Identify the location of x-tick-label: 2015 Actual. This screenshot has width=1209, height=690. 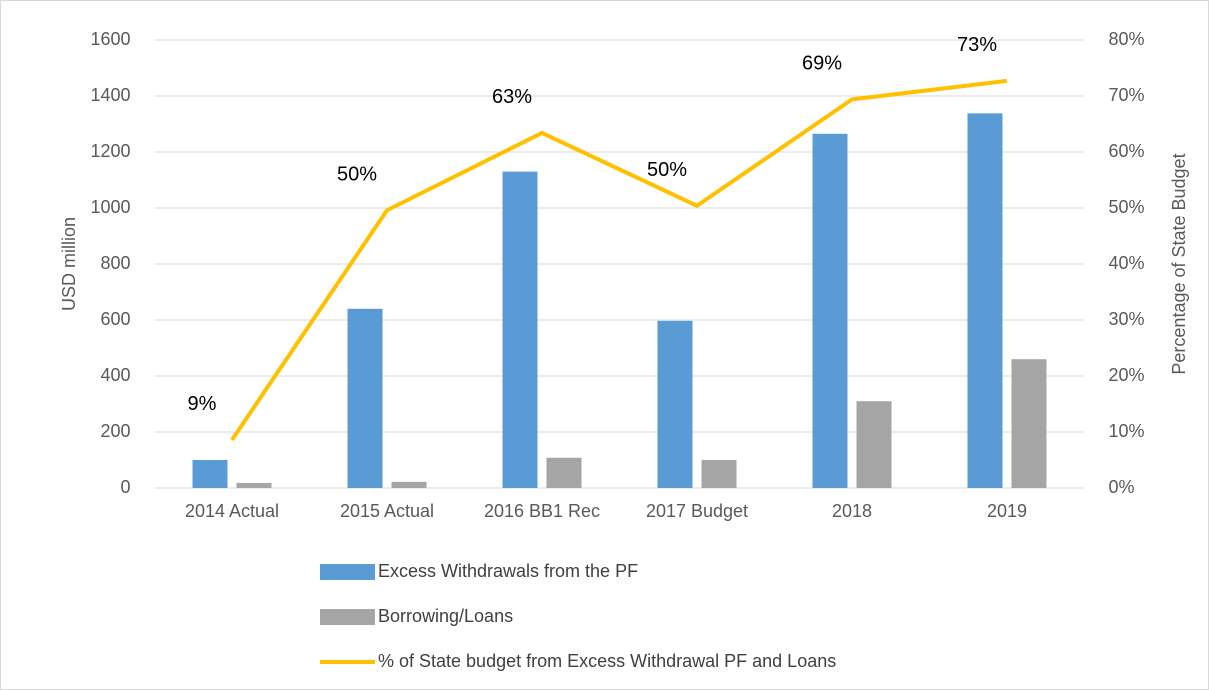
(387, 511).